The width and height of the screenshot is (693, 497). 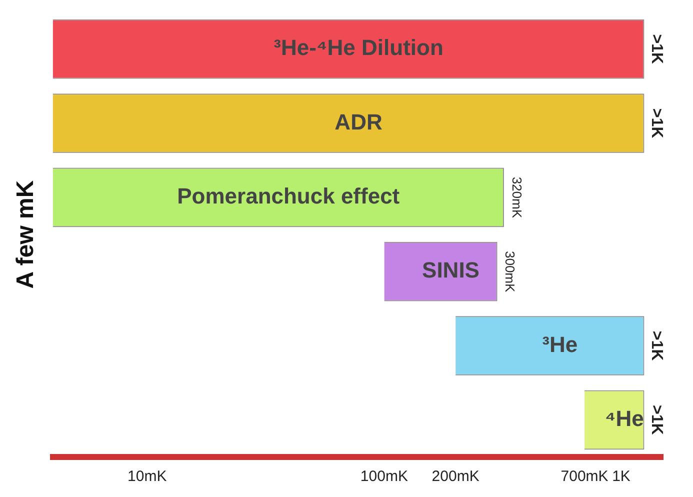 What do you see at coordinates (359, 47) in the screenshot?
I see `y-tick-label: ³He-⁴He Dilution` at bounding box center [359, 47].